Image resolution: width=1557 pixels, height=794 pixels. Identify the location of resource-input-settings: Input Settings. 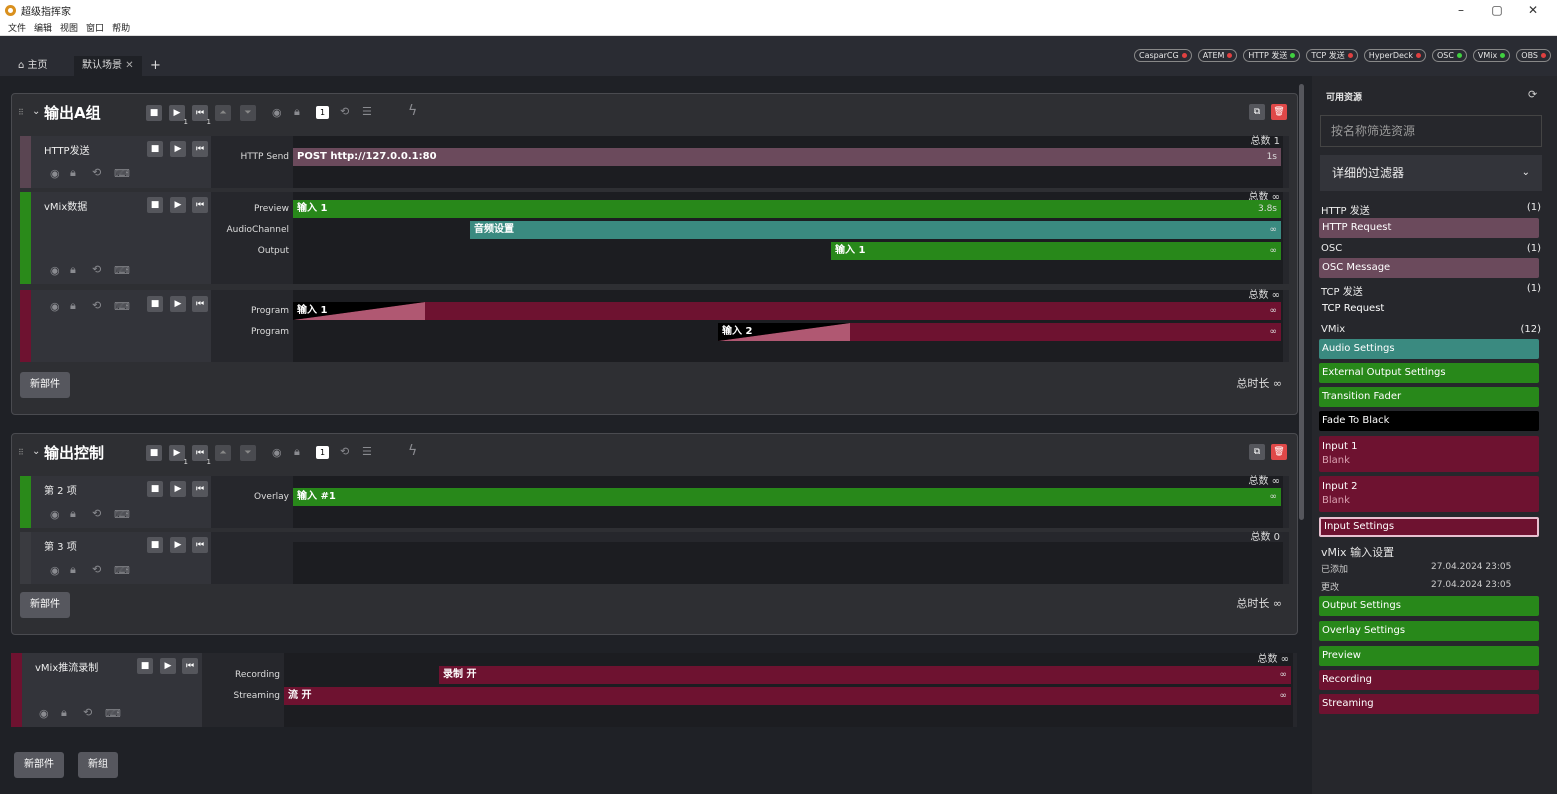
(1429, 527).